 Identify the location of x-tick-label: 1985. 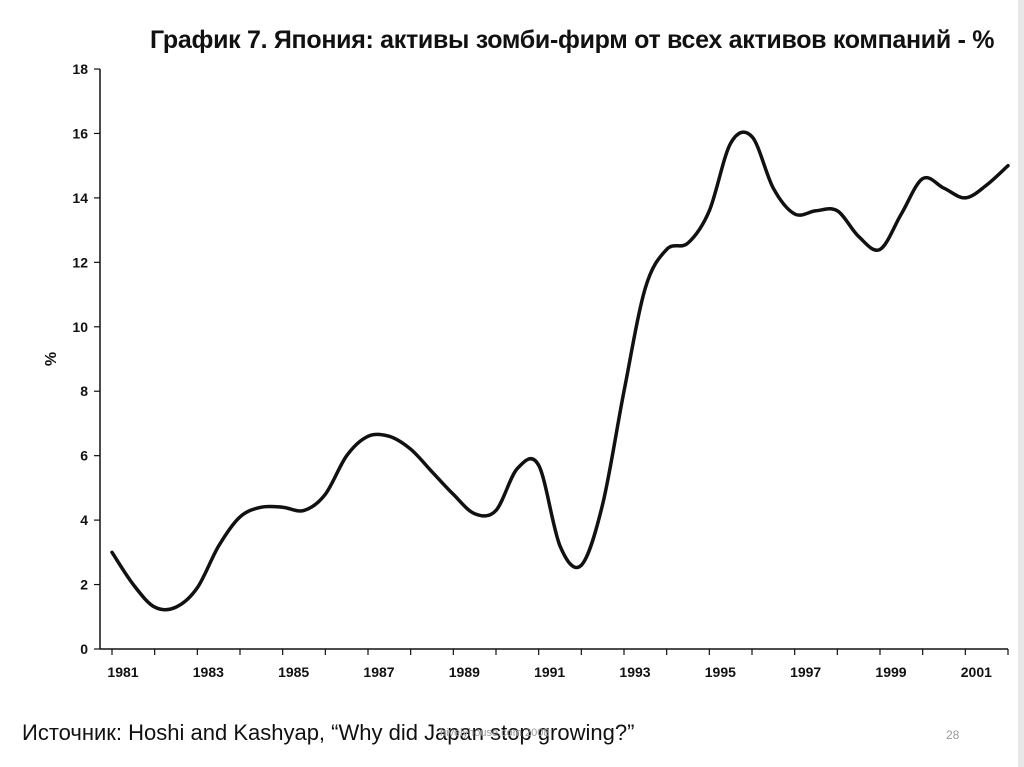
(293, 672).